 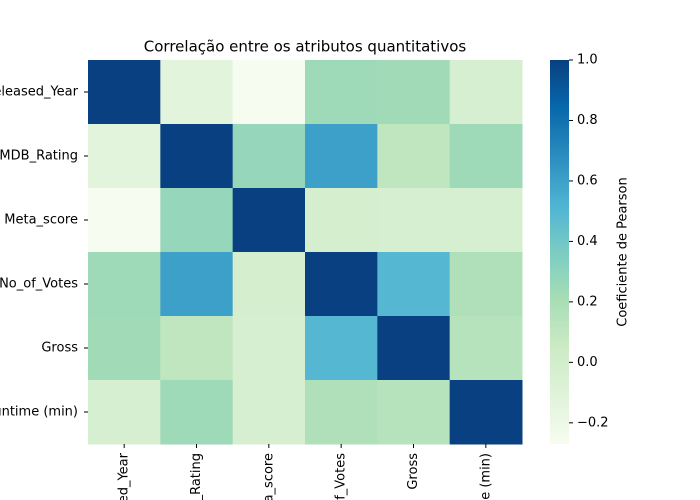 What do you see at coordinates (268, 476) in the screenshot?
I see `x-tick-label: Meta_score` at bounding box center [268, 476].